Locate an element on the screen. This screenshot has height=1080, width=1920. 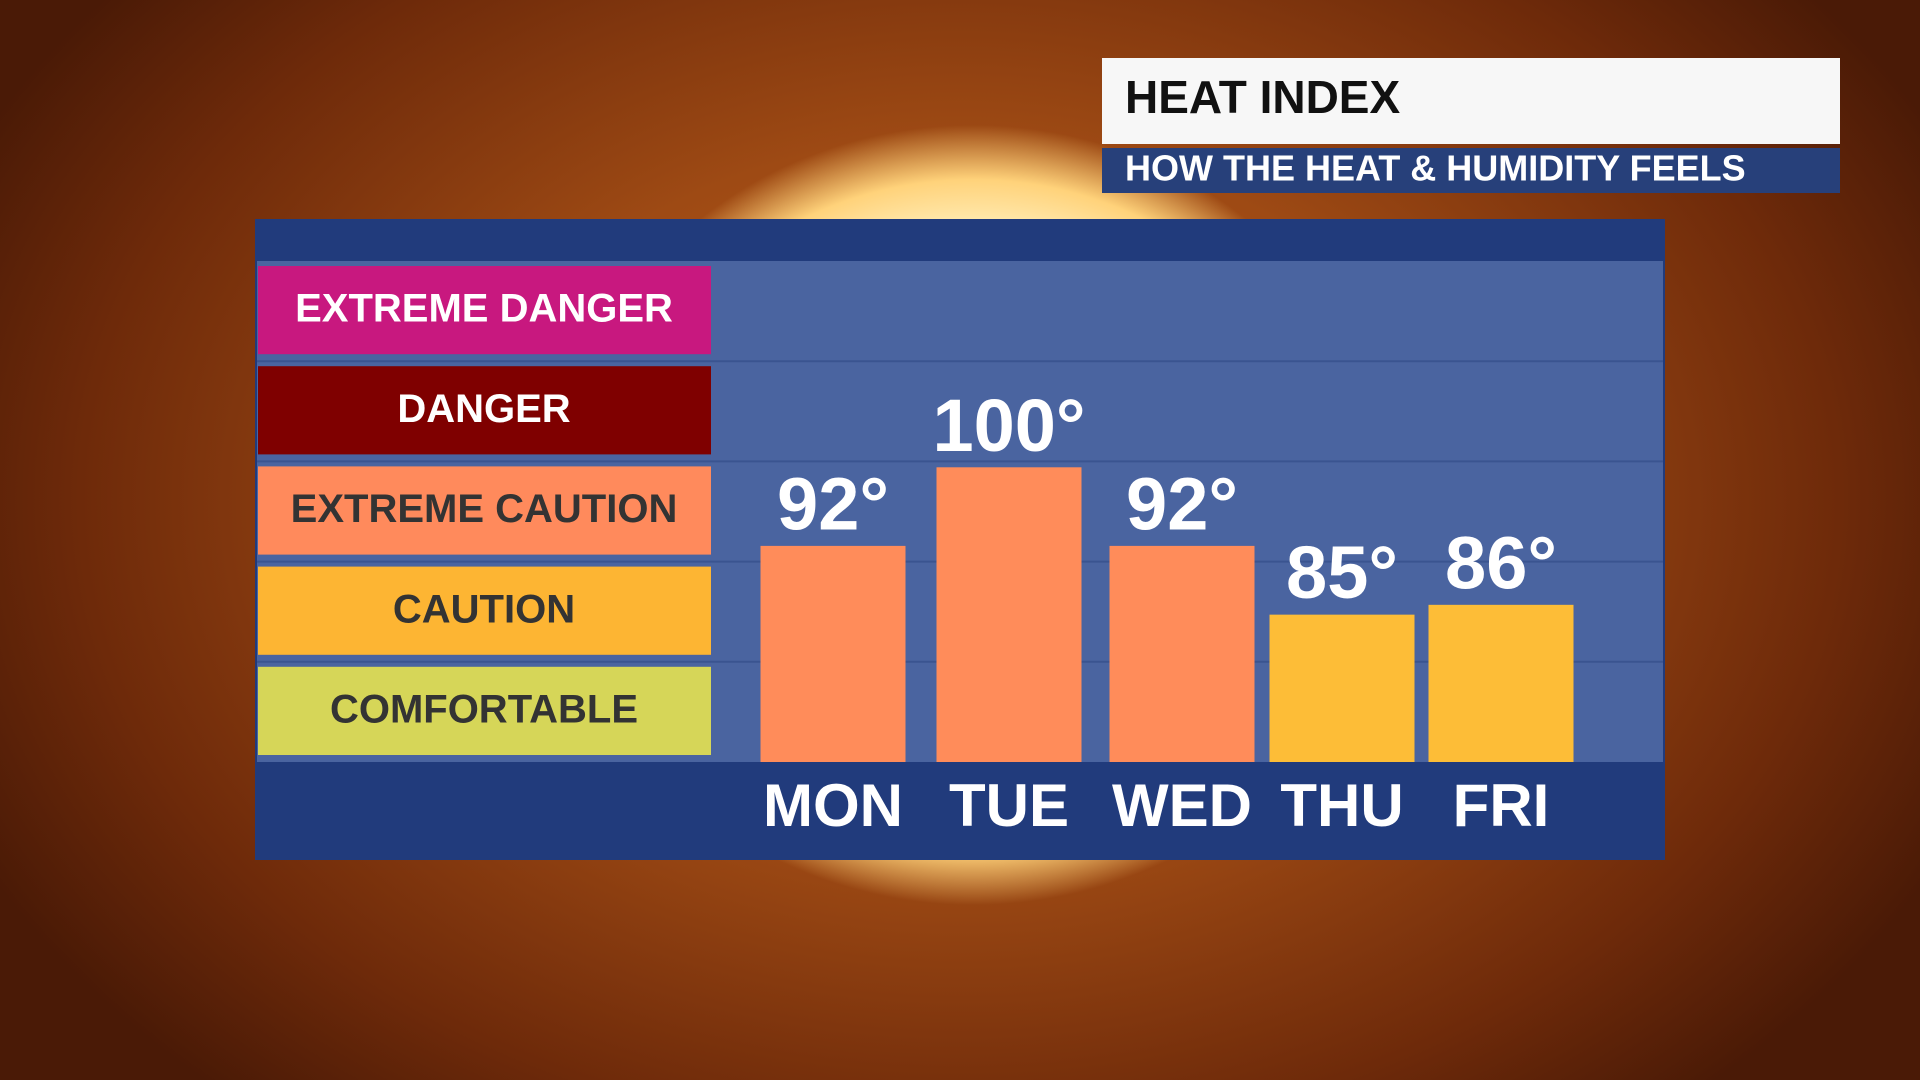
x-tick-label: MON is located at coordinates (833, 805).